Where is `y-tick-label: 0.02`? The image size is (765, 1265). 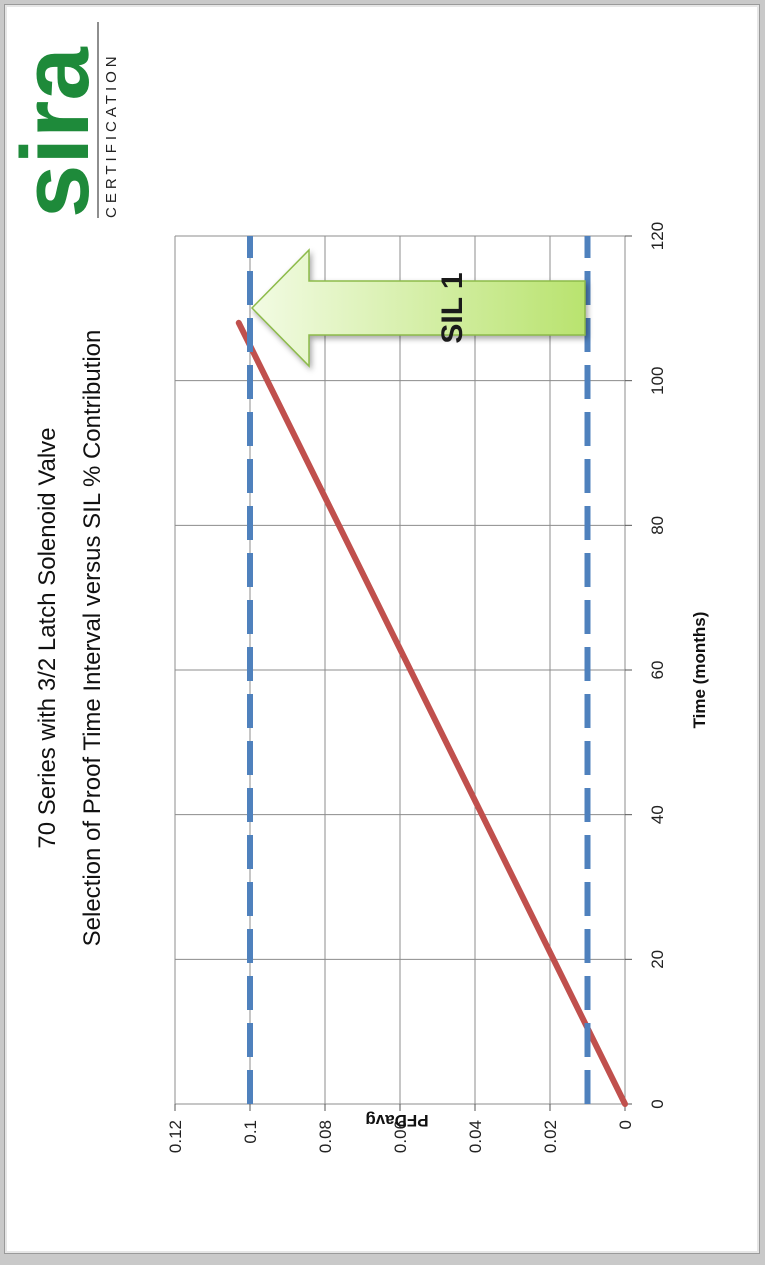 y-tick-label: 0.02 is located at coordinates (550, 1136).